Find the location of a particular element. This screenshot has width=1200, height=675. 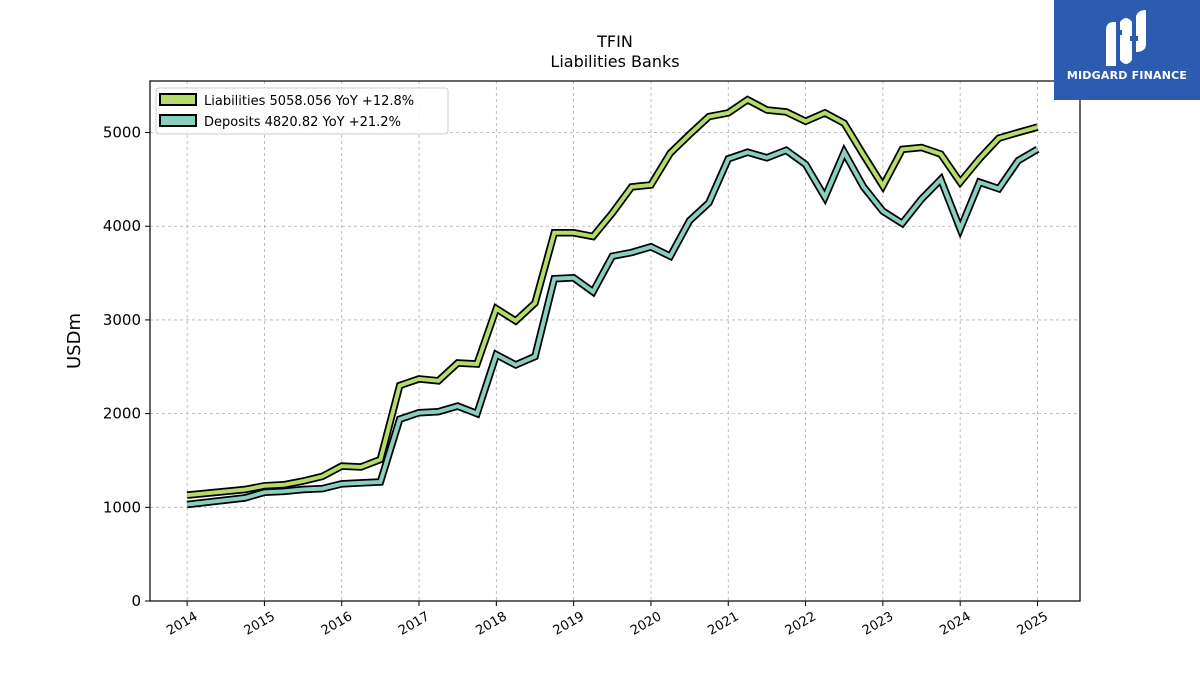

brand-logo: MIDGARD FINANCE is located at coordinates (1127, 50).